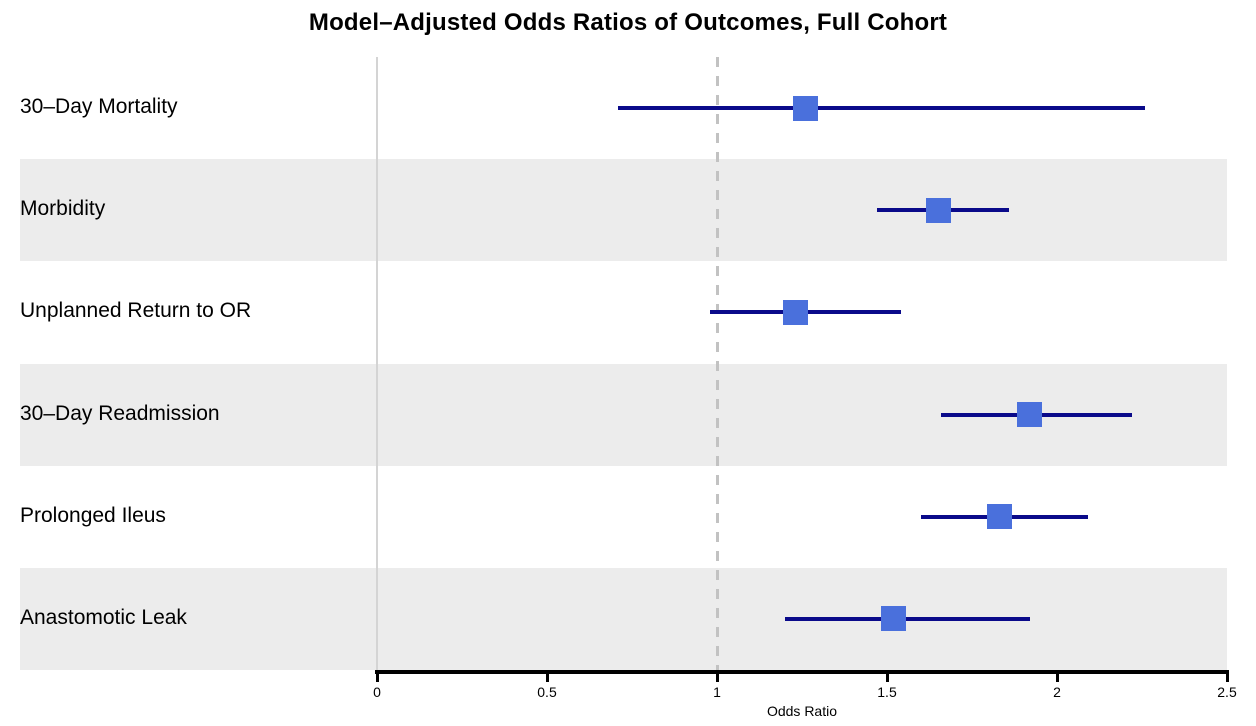 Image resolution: width=1256 pixels, height=726 pixels. Describe the element at coordinates (887, 692) in the screenshot. I see `x-tick-label: 1.5` at that location.